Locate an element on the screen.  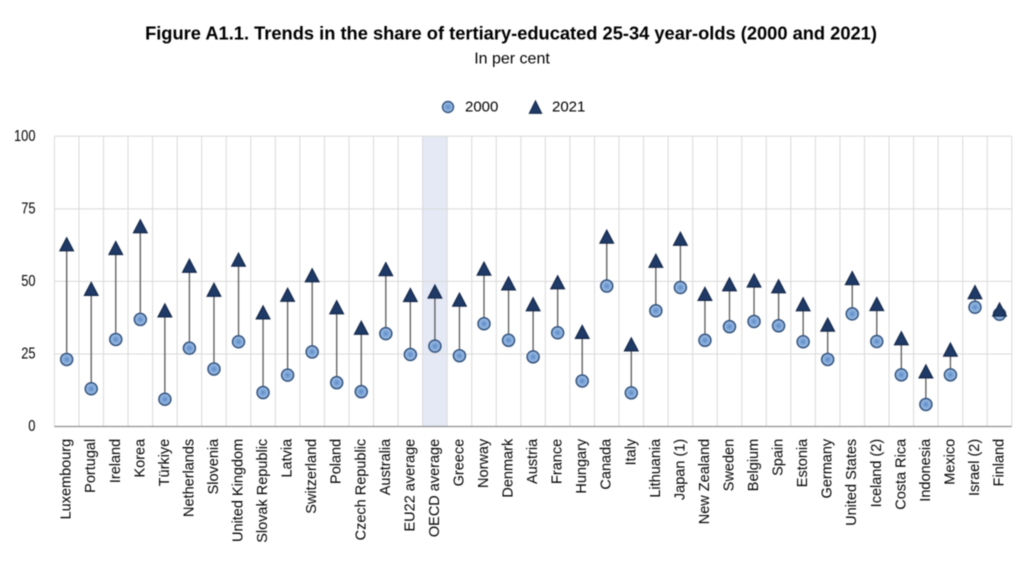
svg-text: Iceland (2) is located at coordinates (877, 473).